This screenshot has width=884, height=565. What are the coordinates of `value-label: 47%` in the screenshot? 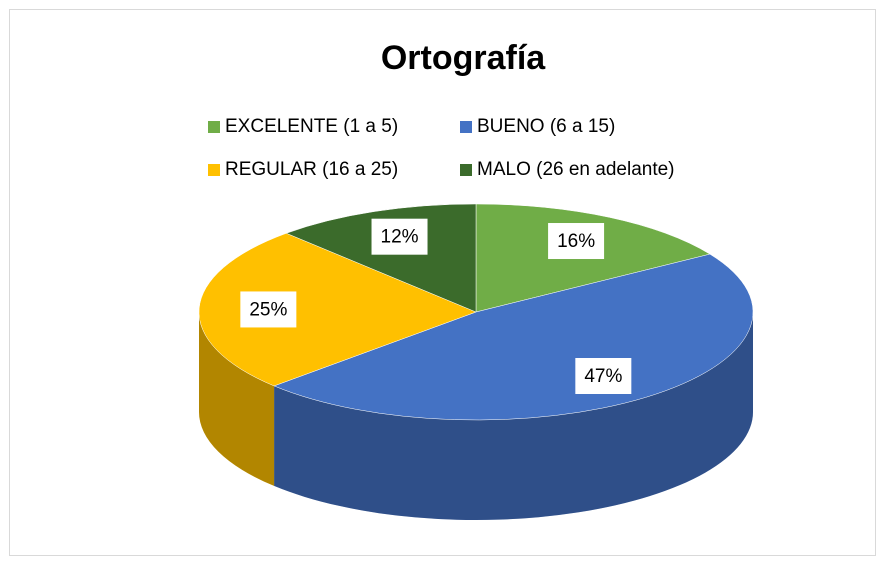 It's located at (603, 376).